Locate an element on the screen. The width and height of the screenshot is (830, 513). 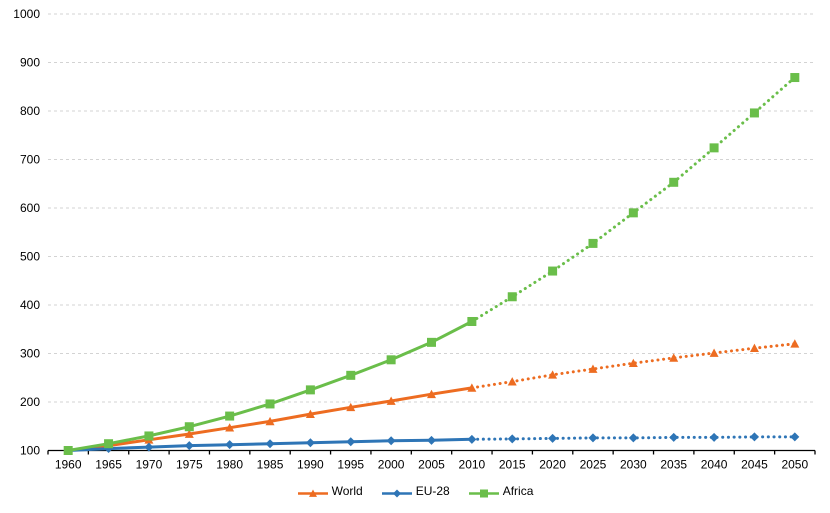
y-tick-label: 600 is located at coordinates (30, 208).